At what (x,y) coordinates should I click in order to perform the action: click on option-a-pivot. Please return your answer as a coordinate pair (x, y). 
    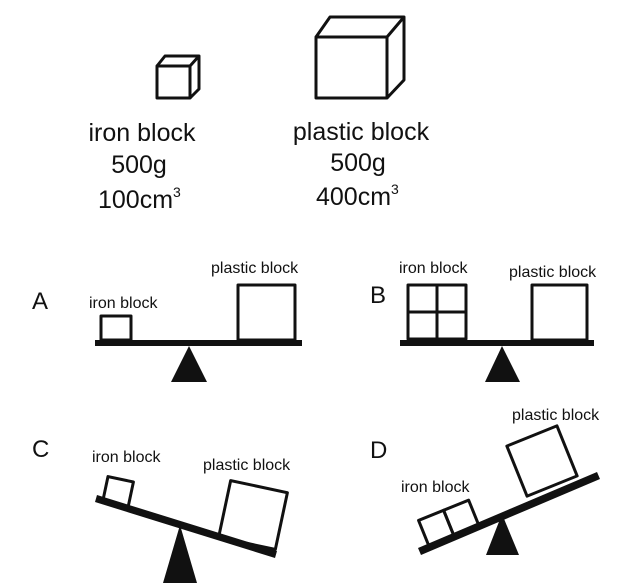
    Looking at the image, I should click on (189, 364).